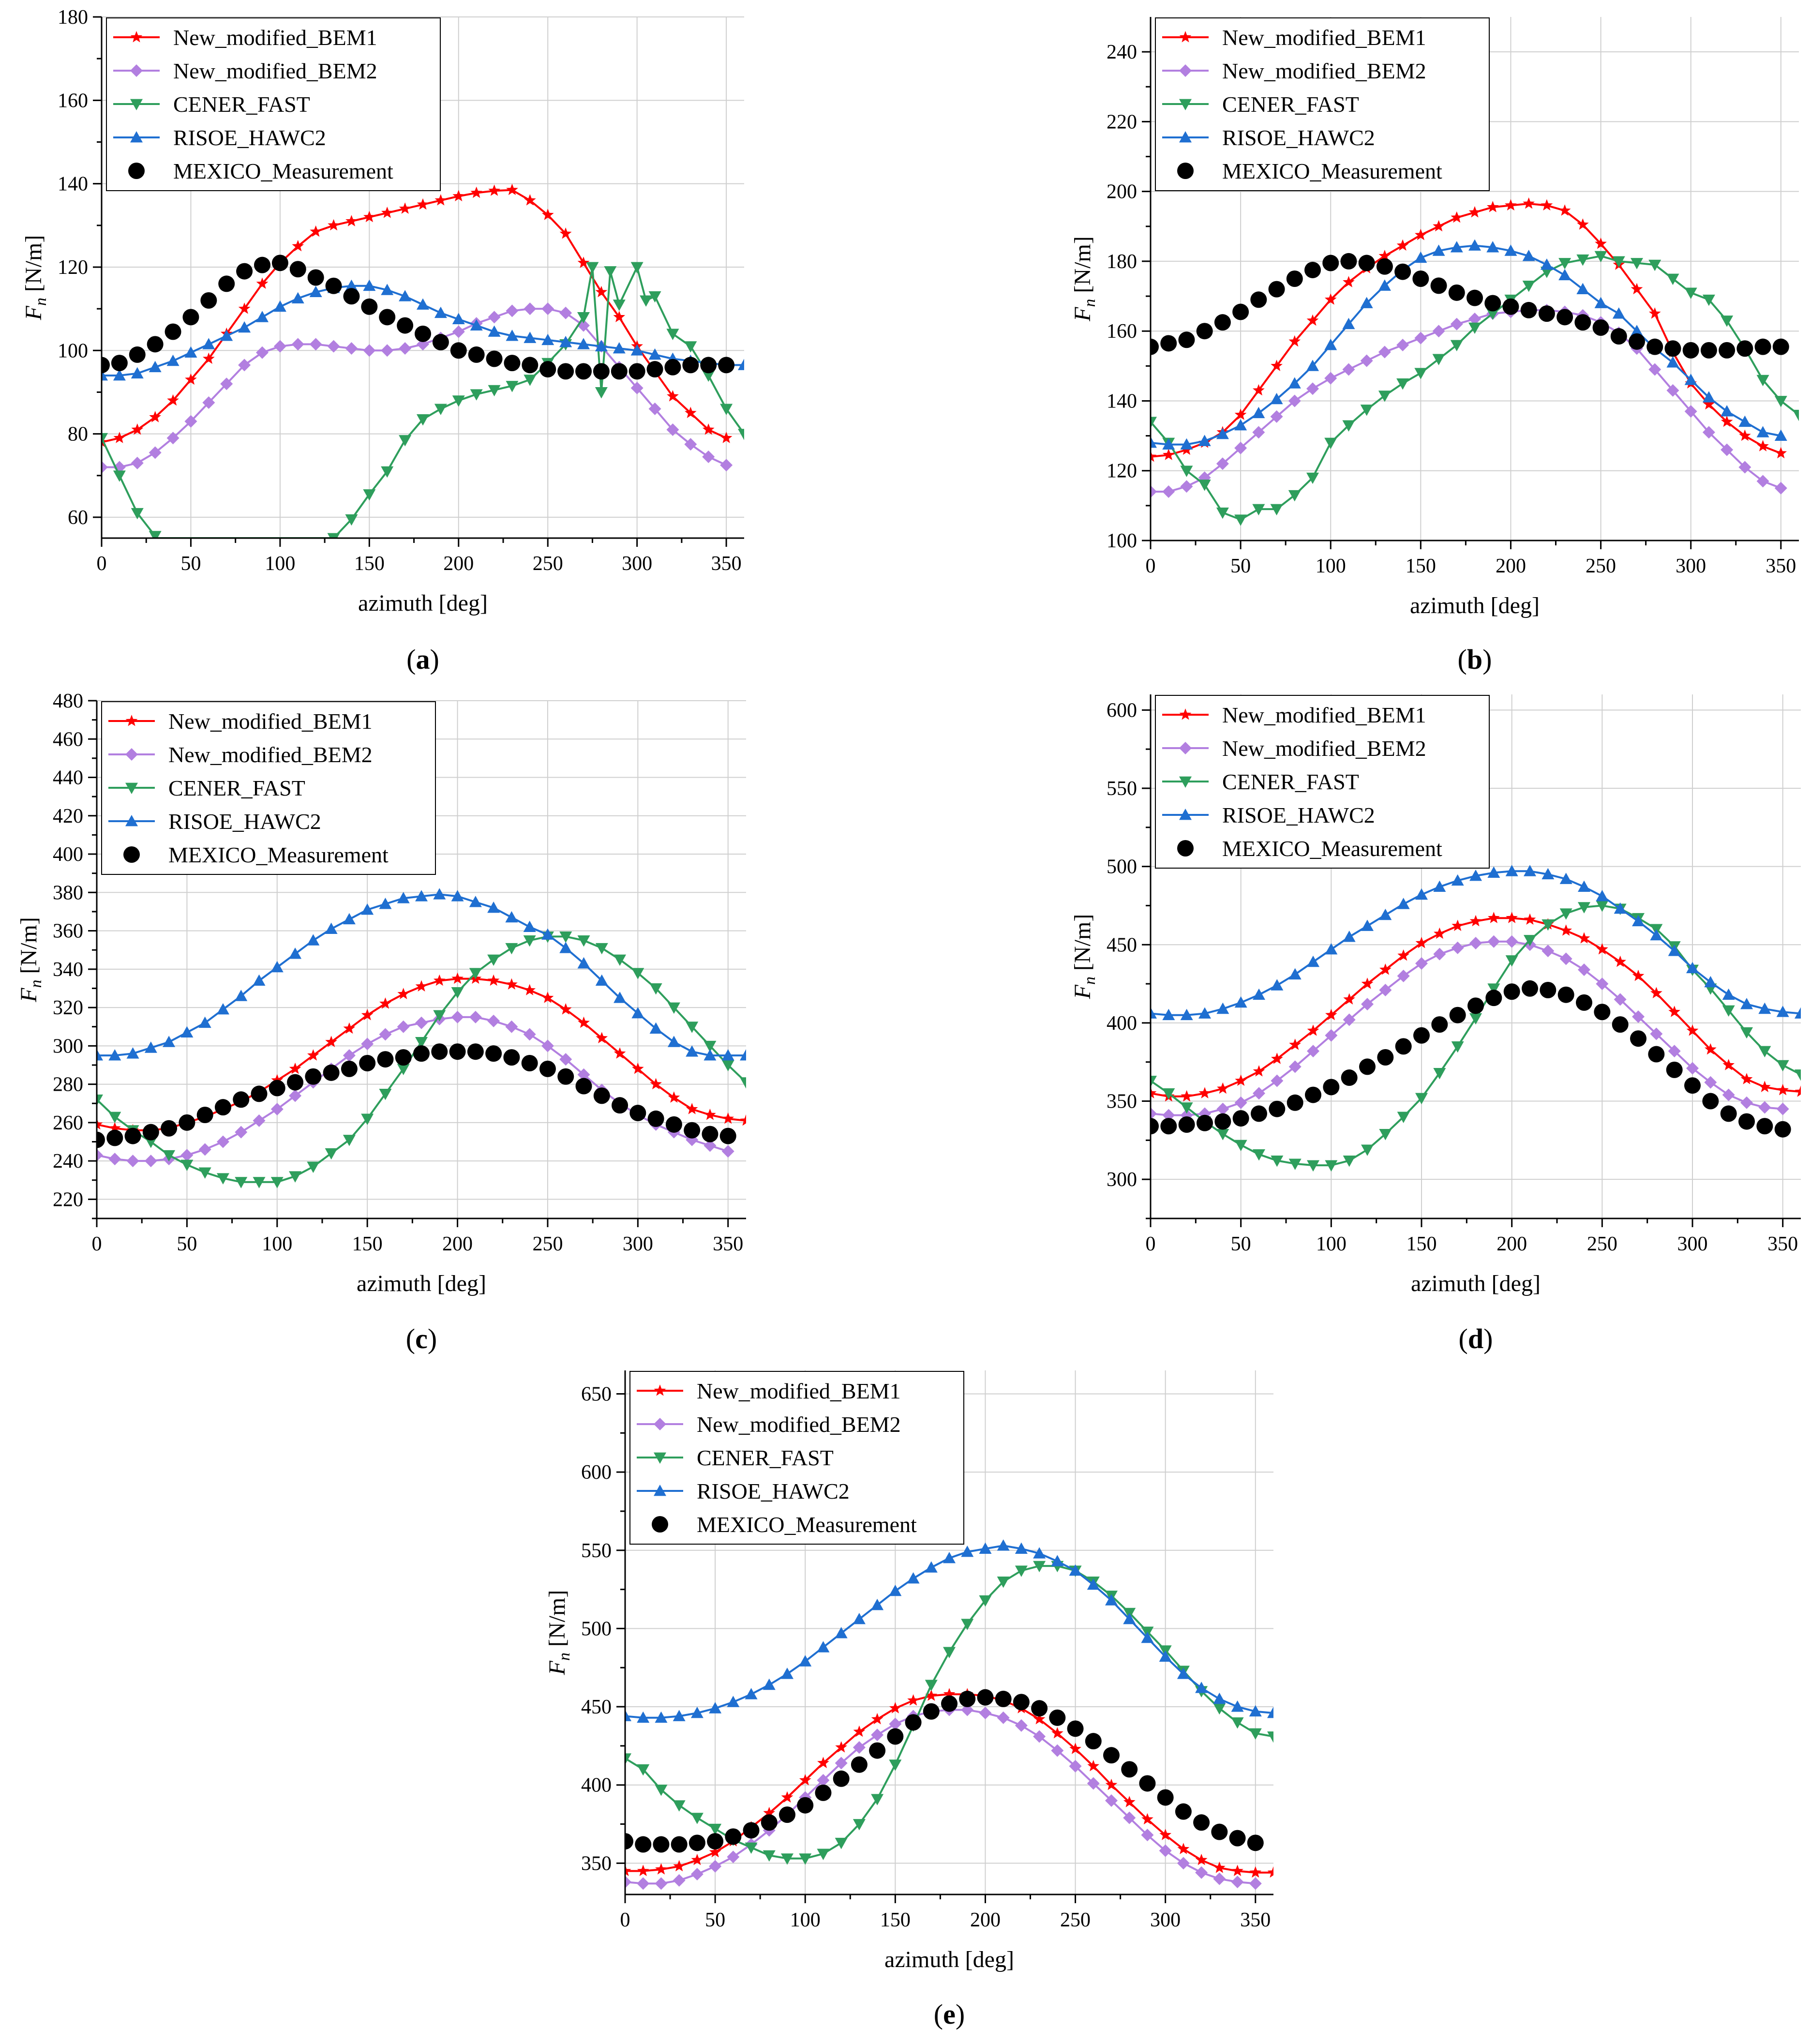 Image resolution: width=1811 pixels, height=2044 pixels. Describe the element at coordinates (806, 1920) in the screenshot. I see `x-tick-label: 100` at that location.